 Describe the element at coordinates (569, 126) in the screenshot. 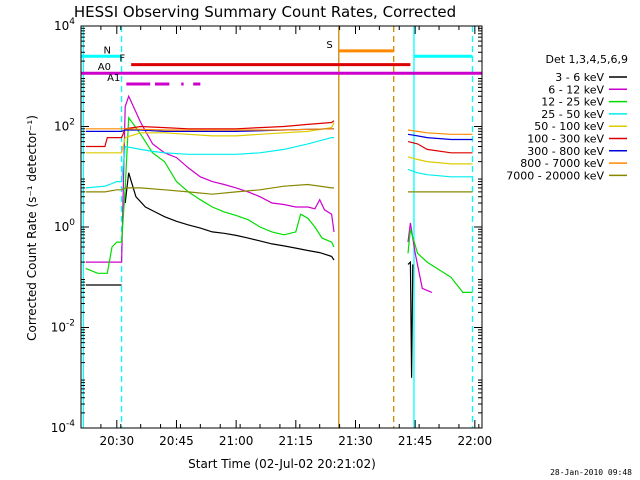

I see `legend-label: 50 - 100 keV` at that location.